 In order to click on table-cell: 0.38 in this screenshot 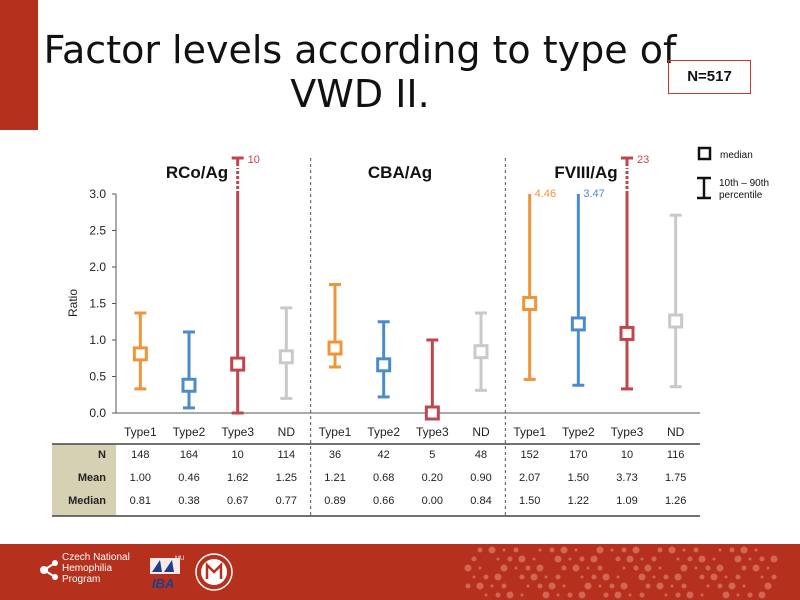, I will do `click(188, 501)`.